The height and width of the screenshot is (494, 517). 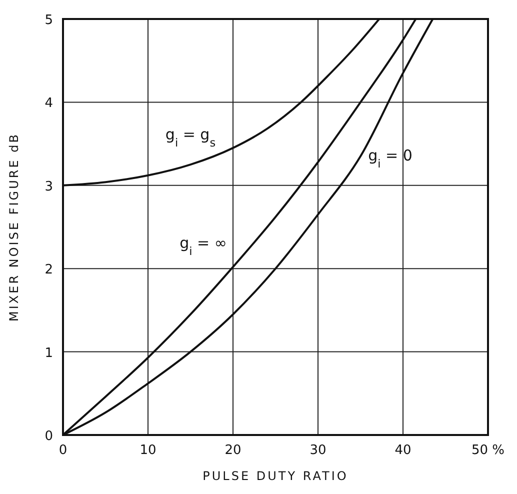 What do you see at coordinates (148, 450) in the screenshot?
I see `x-tick-label: 10` at bounding box center [148, 450].